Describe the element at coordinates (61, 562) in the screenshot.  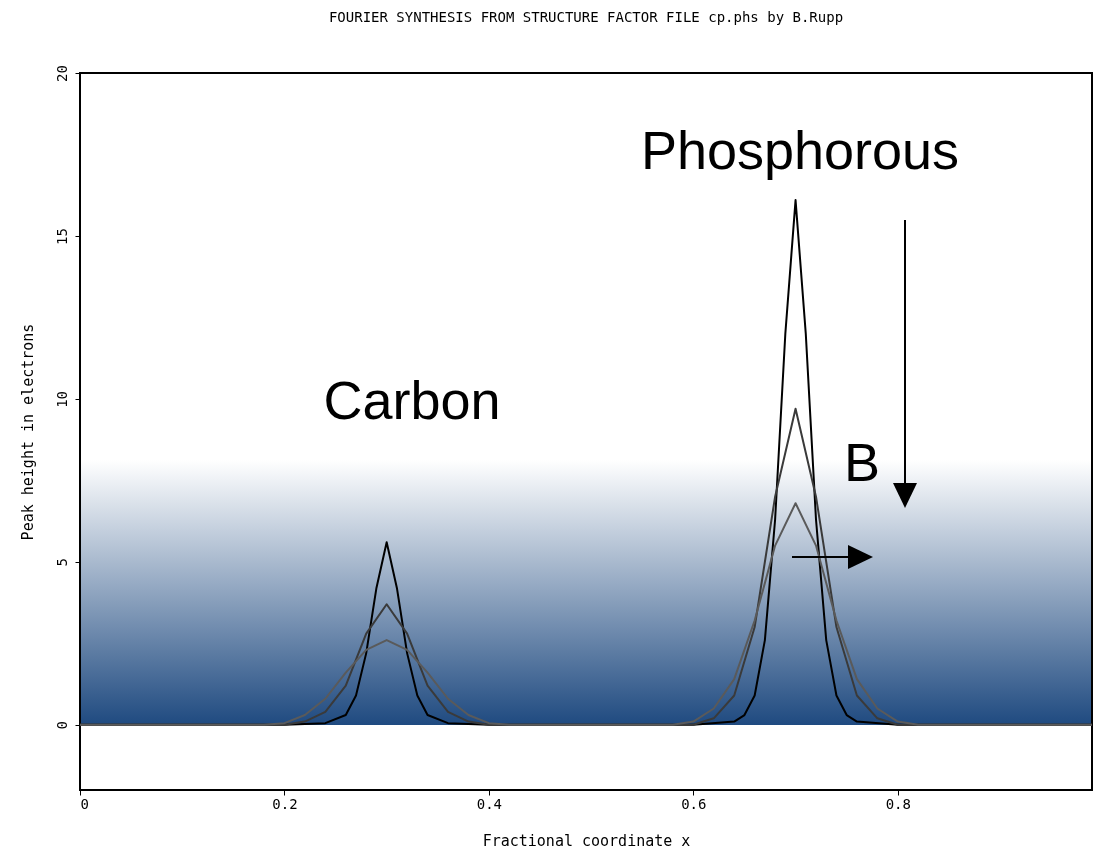
I see `y-tick-label: 5` at that location.